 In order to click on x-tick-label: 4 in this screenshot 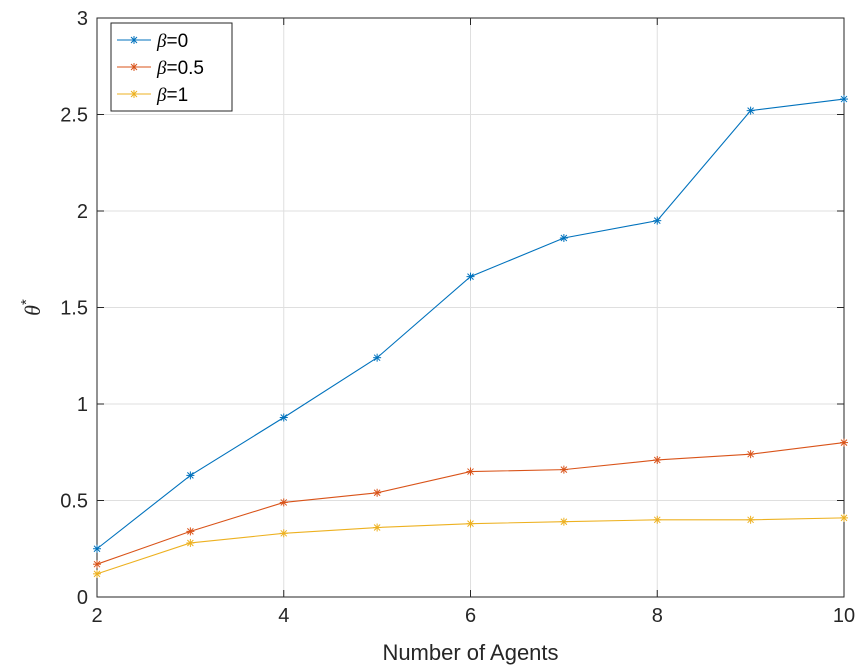, I will do `click(283, 616)`.